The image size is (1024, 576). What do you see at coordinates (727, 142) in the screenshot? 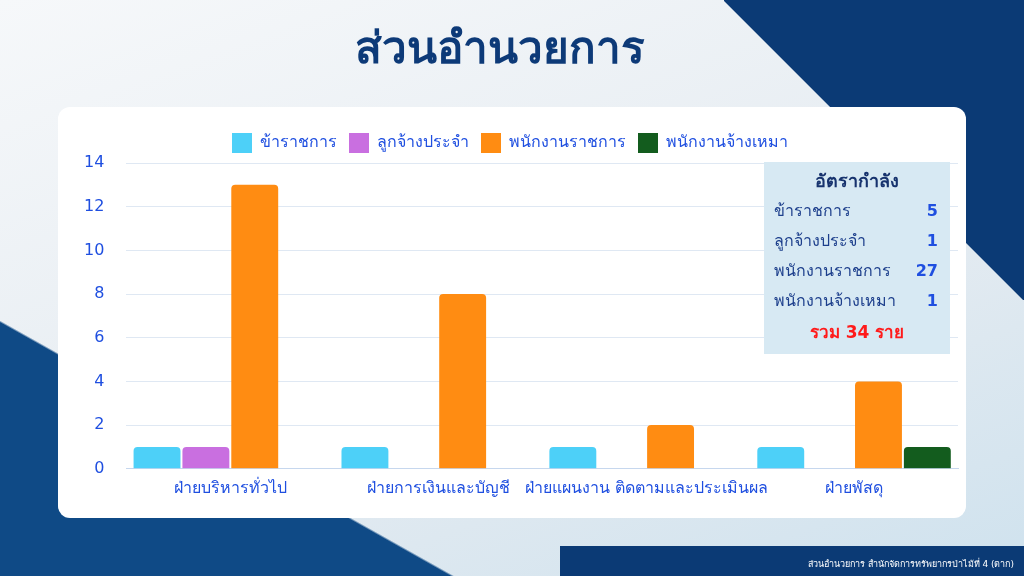
I see `legend-label: พนักงานจ้างเหมา` at bounding box center [727, 142].